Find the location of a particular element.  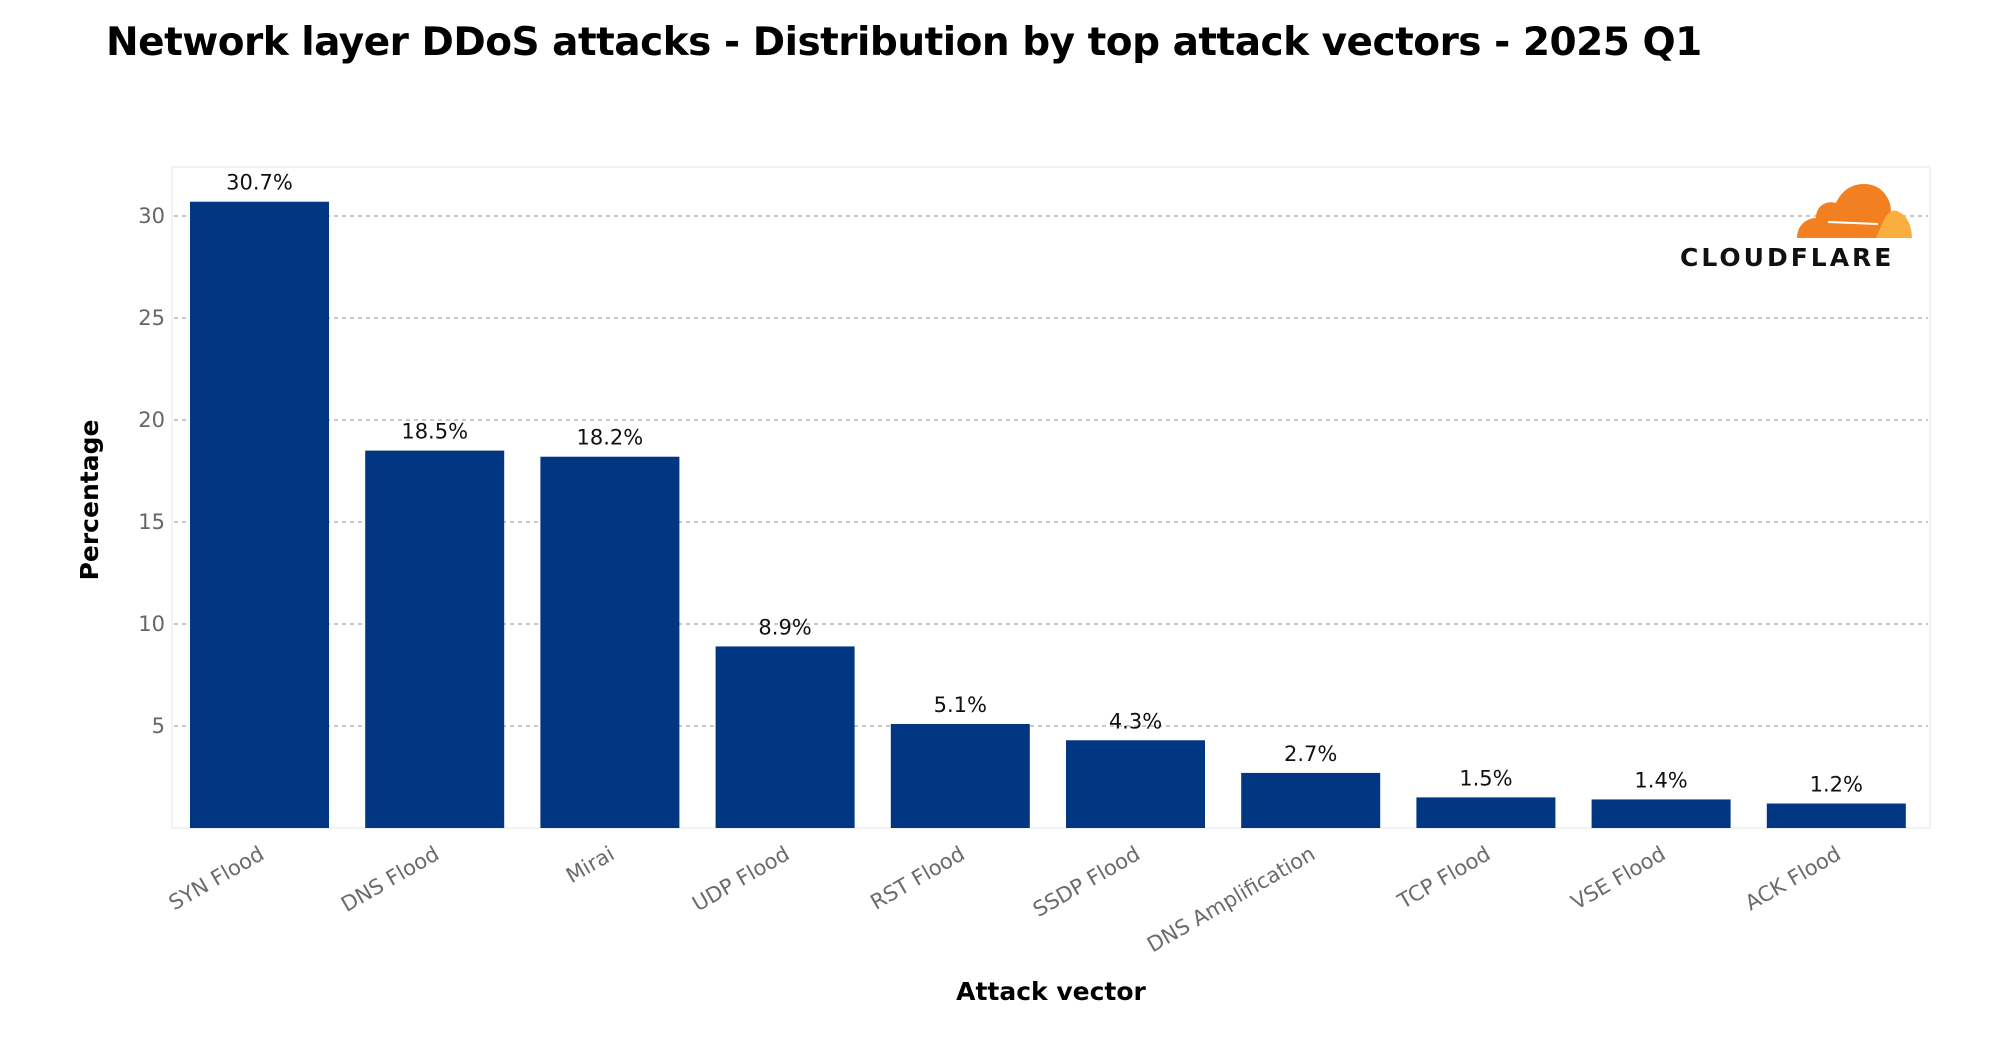

x-tick-label: DNS Flood is located at coordinates (390, 879).